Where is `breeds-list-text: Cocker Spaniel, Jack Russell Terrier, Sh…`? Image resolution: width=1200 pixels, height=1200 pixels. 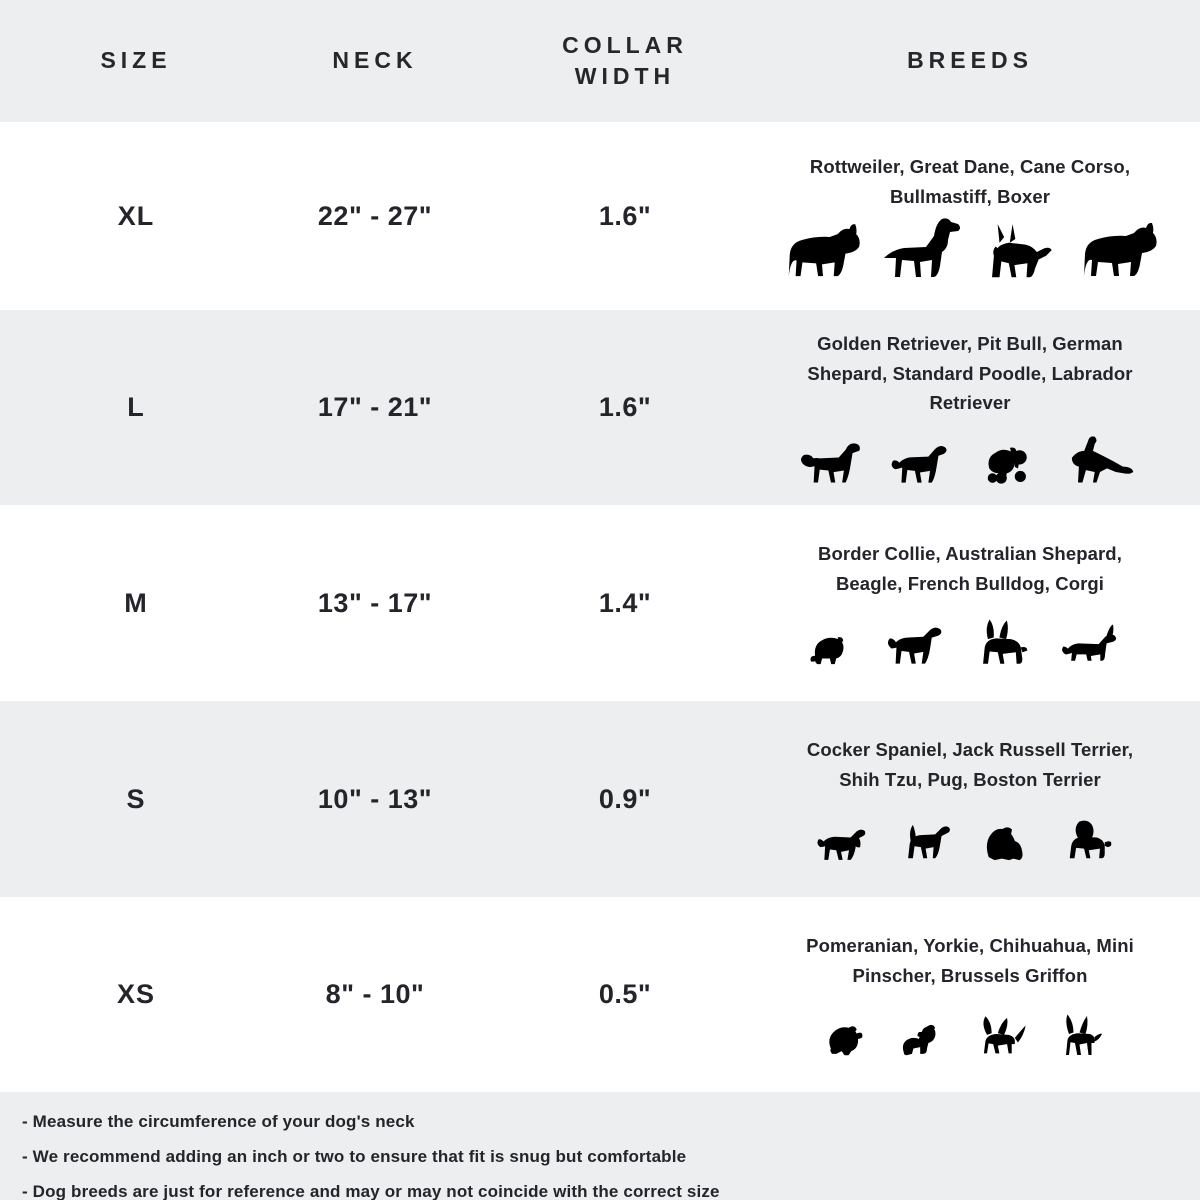
breeds-list-text: Cocker Spaniel, Jack Russell Terrier, Sh… is located at coordinates (970, 764).